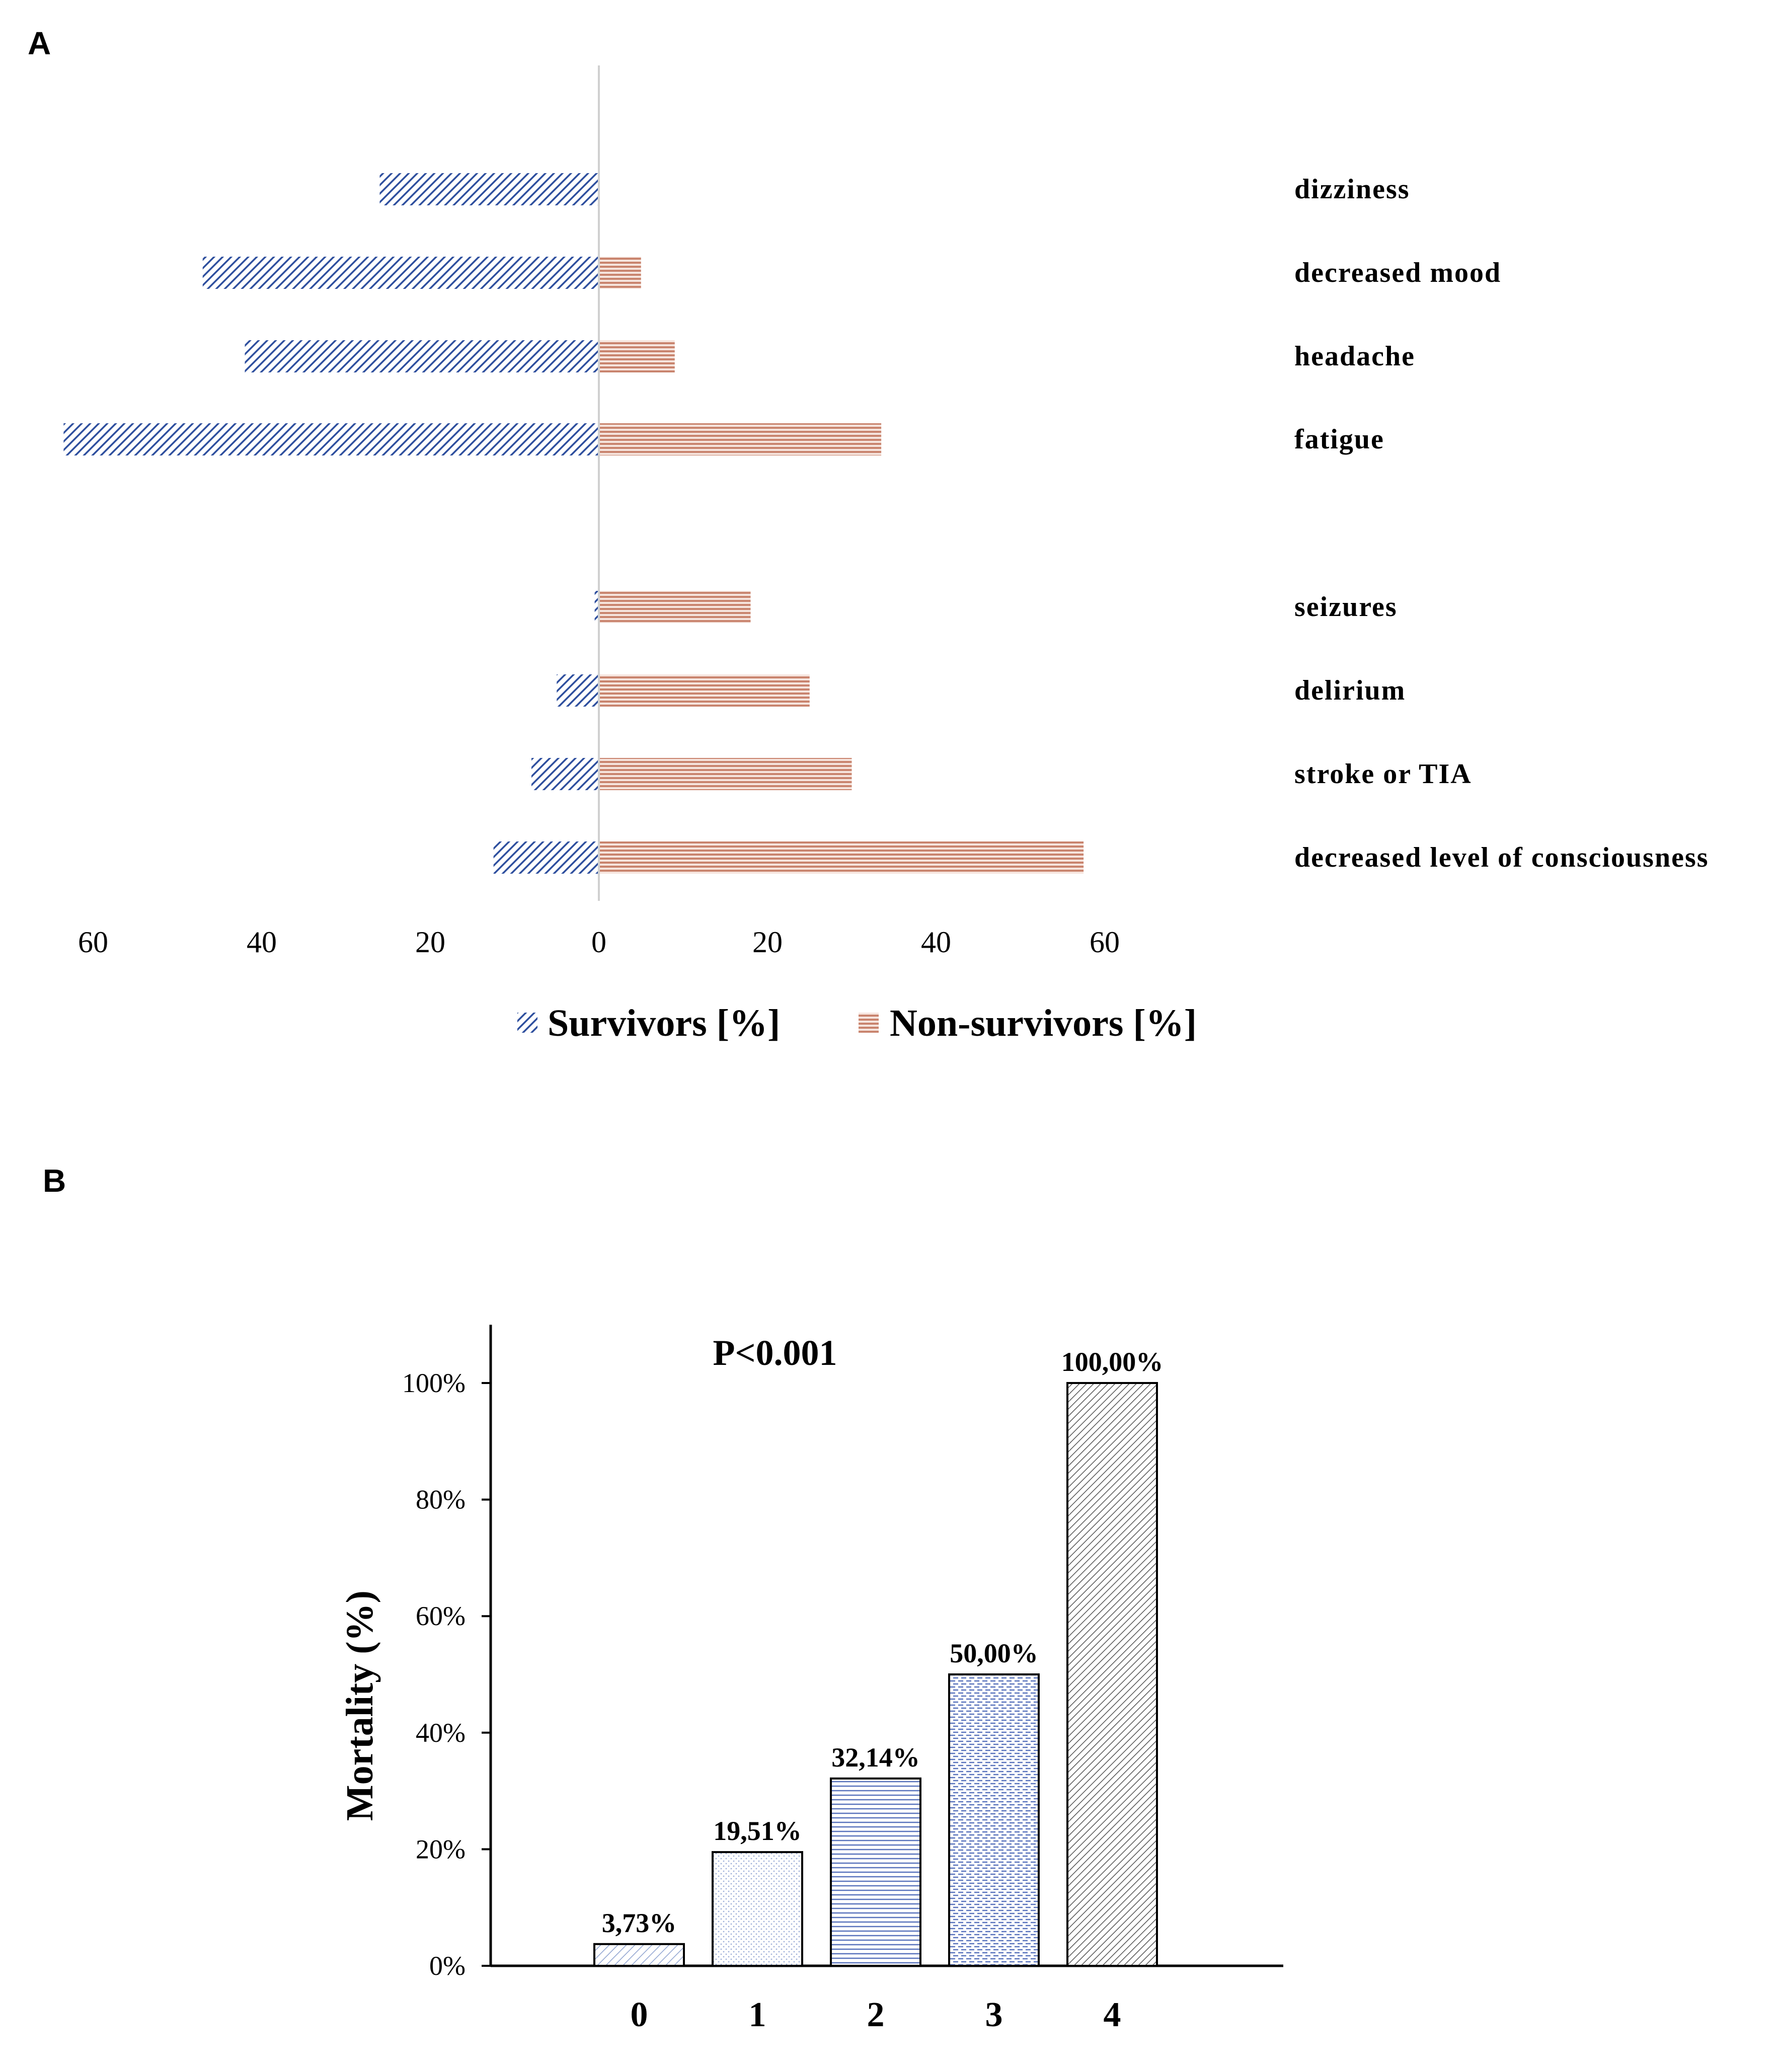  I want to click on y-tick-label: 20%, so click(441, 1849).